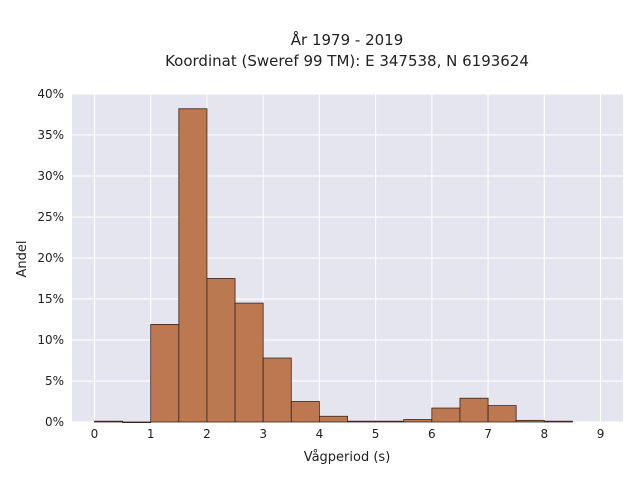 The image size is (640, 480). What do you see at coordinates (376, 434) in the screenshot?
I see `x-tick-label: 5` at bounding box center [376, 434].